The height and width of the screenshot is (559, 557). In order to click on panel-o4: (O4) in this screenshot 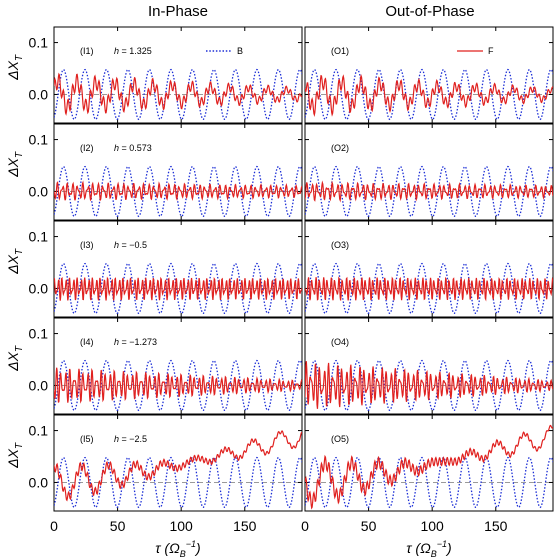, I will do `click(429, 366)`.